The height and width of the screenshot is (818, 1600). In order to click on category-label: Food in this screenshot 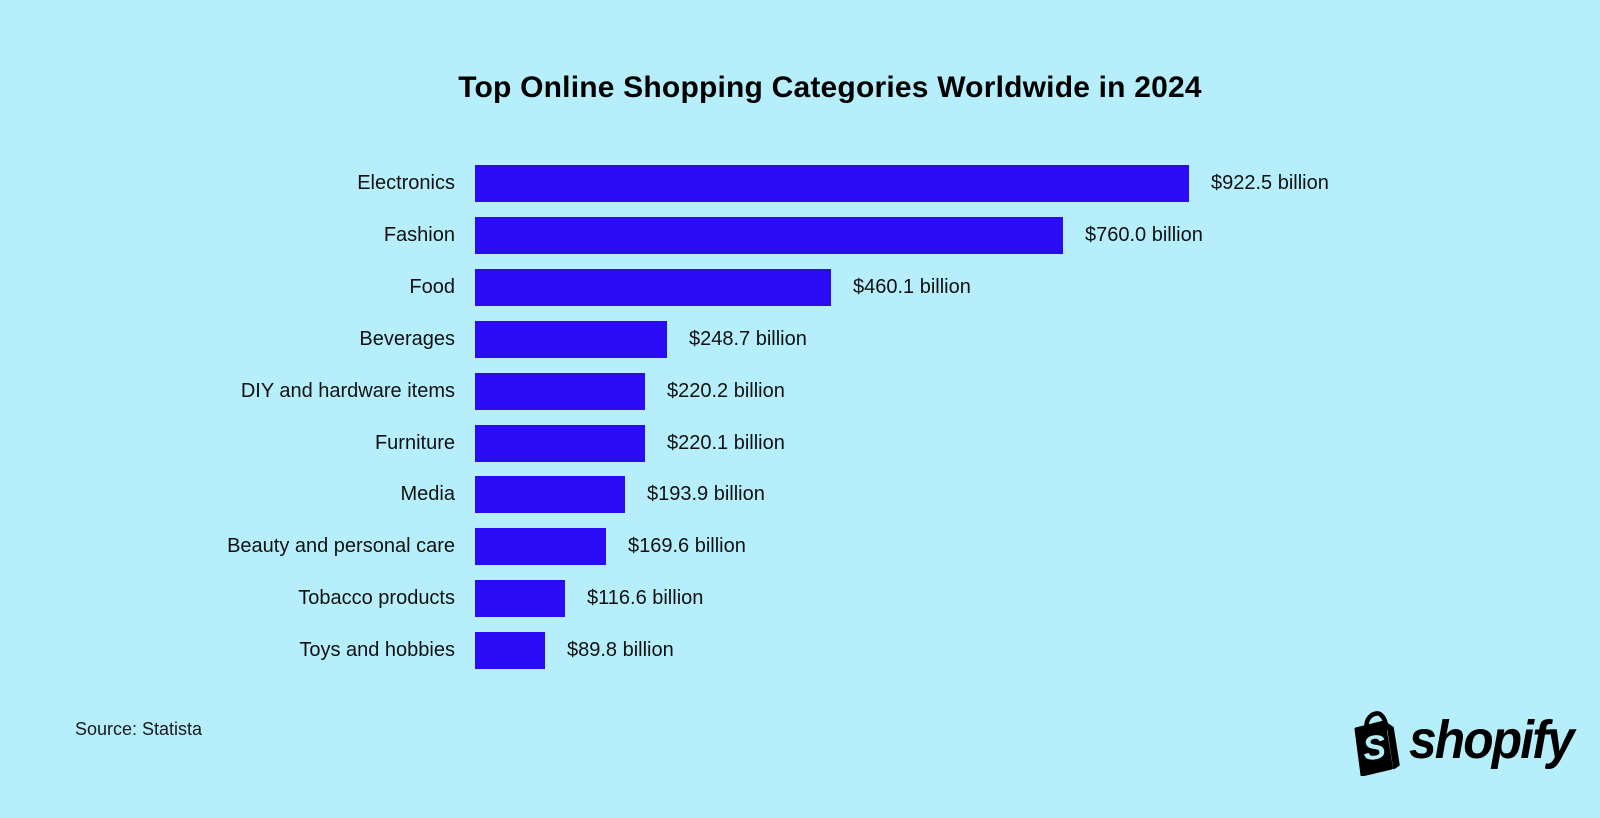, I will do `click(432, 287)`.